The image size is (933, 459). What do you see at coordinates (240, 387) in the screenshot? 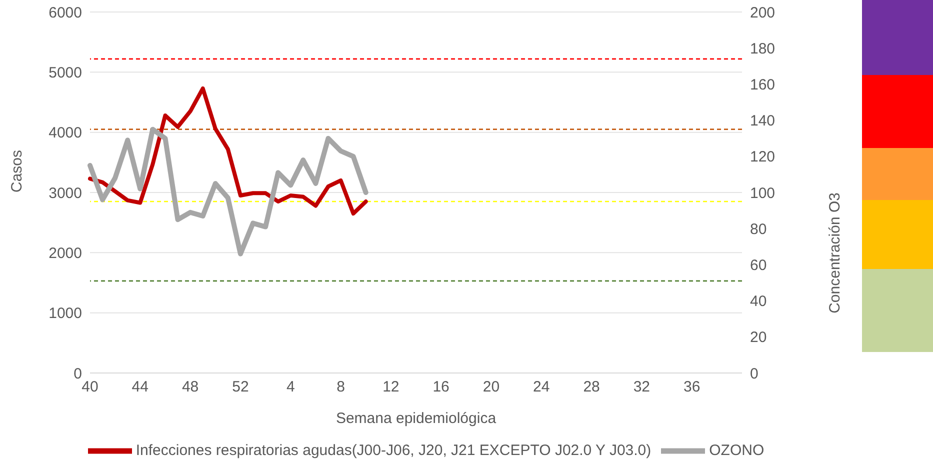
I see `x-tick-label: 52` at bounding box center [240, 387].